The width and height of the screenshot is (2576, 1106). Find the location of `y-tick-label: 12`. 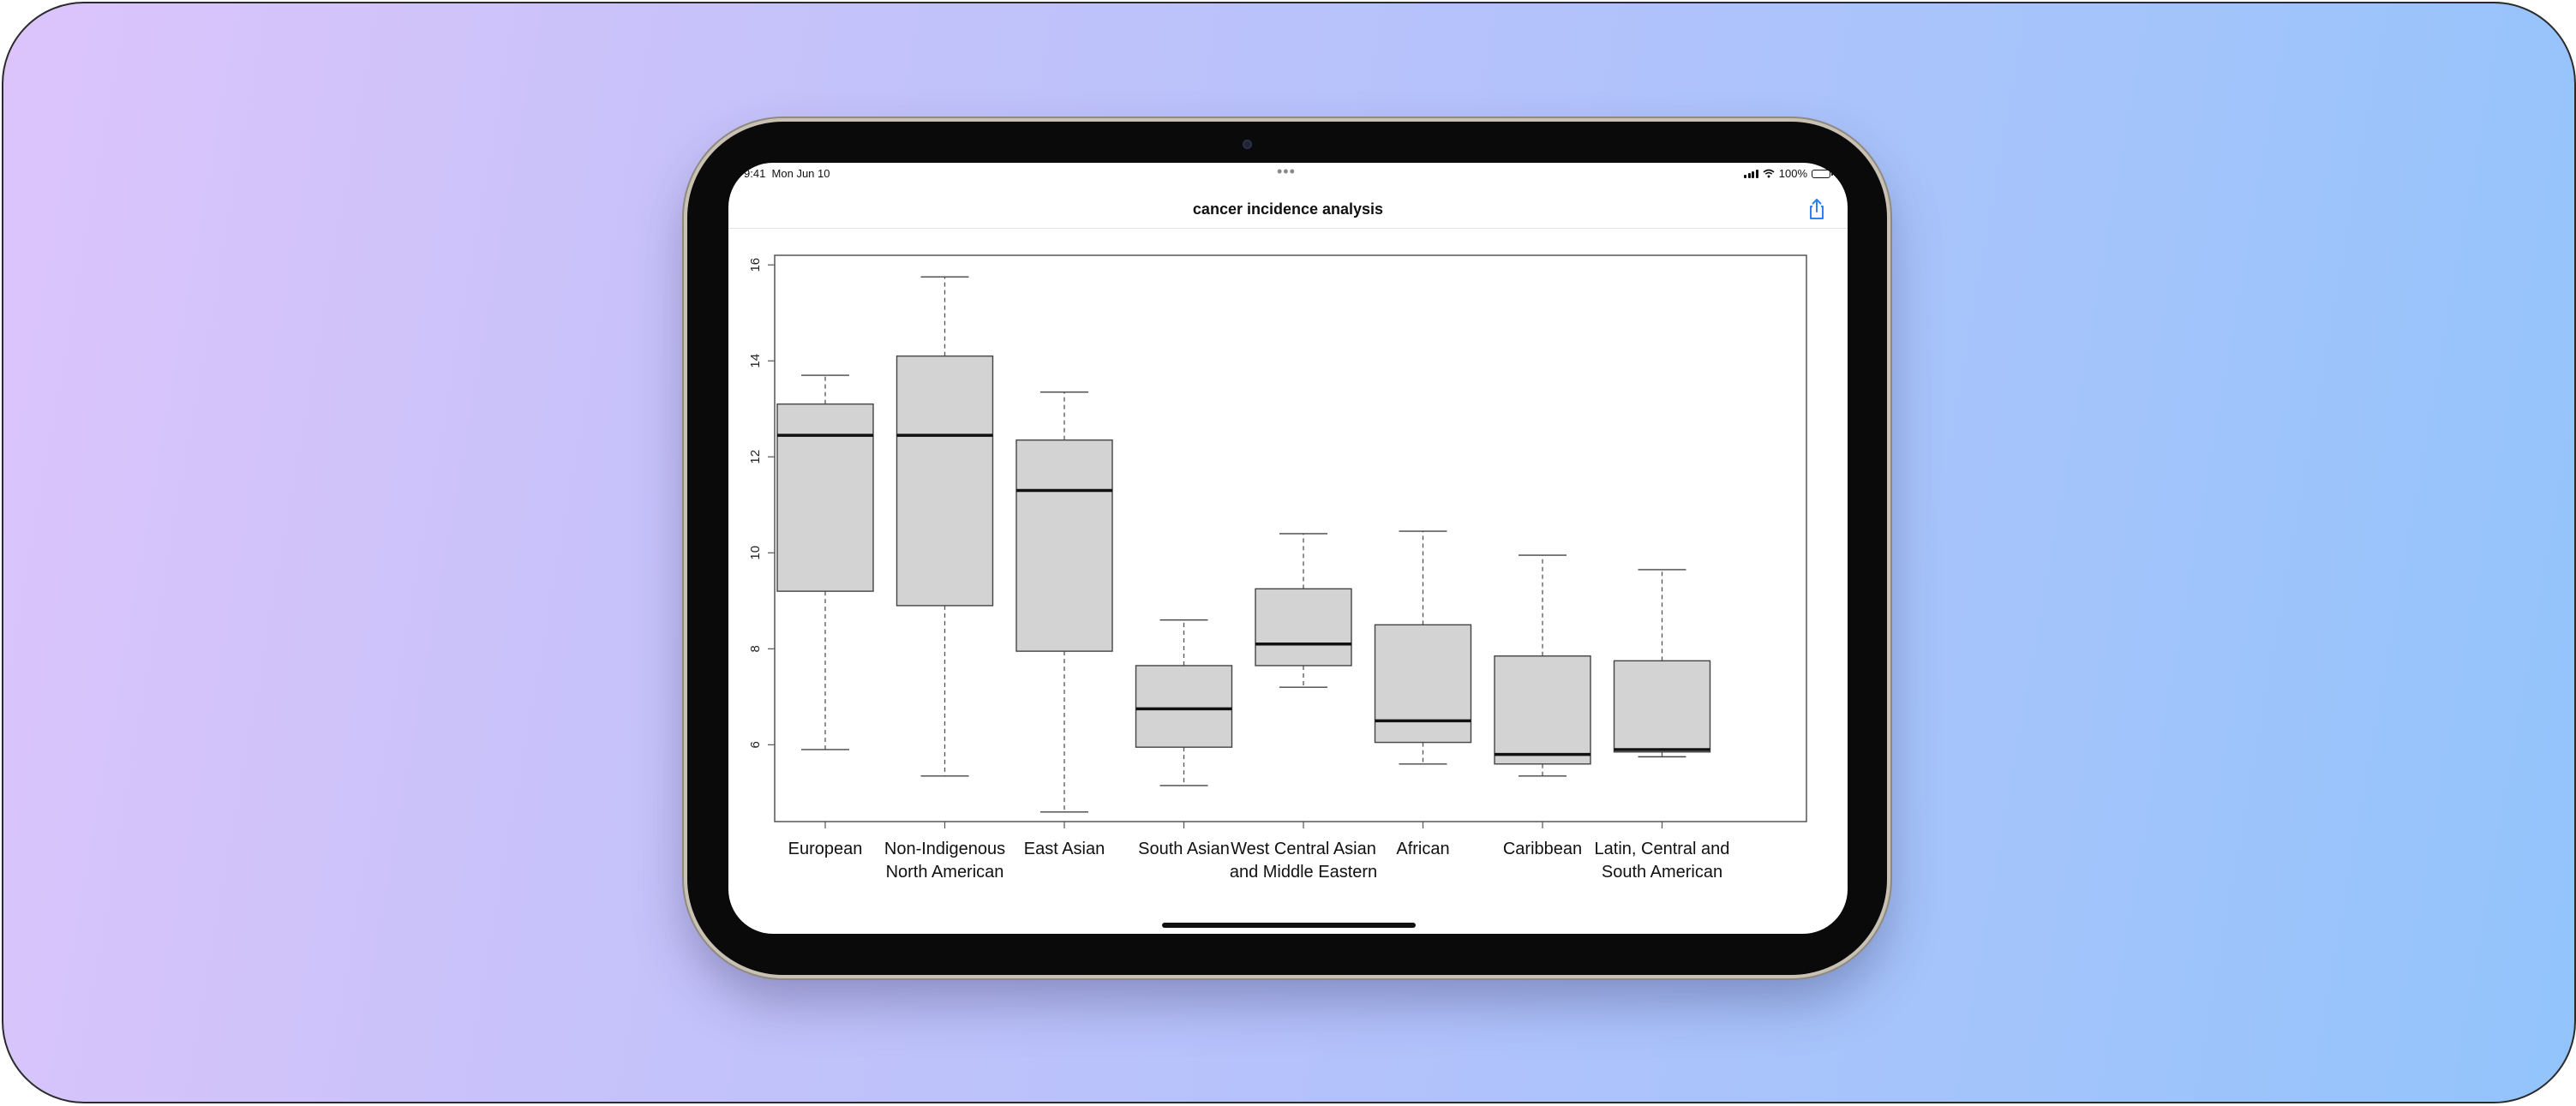

y-tick-label: 12 is located at coordinates (755, 457).